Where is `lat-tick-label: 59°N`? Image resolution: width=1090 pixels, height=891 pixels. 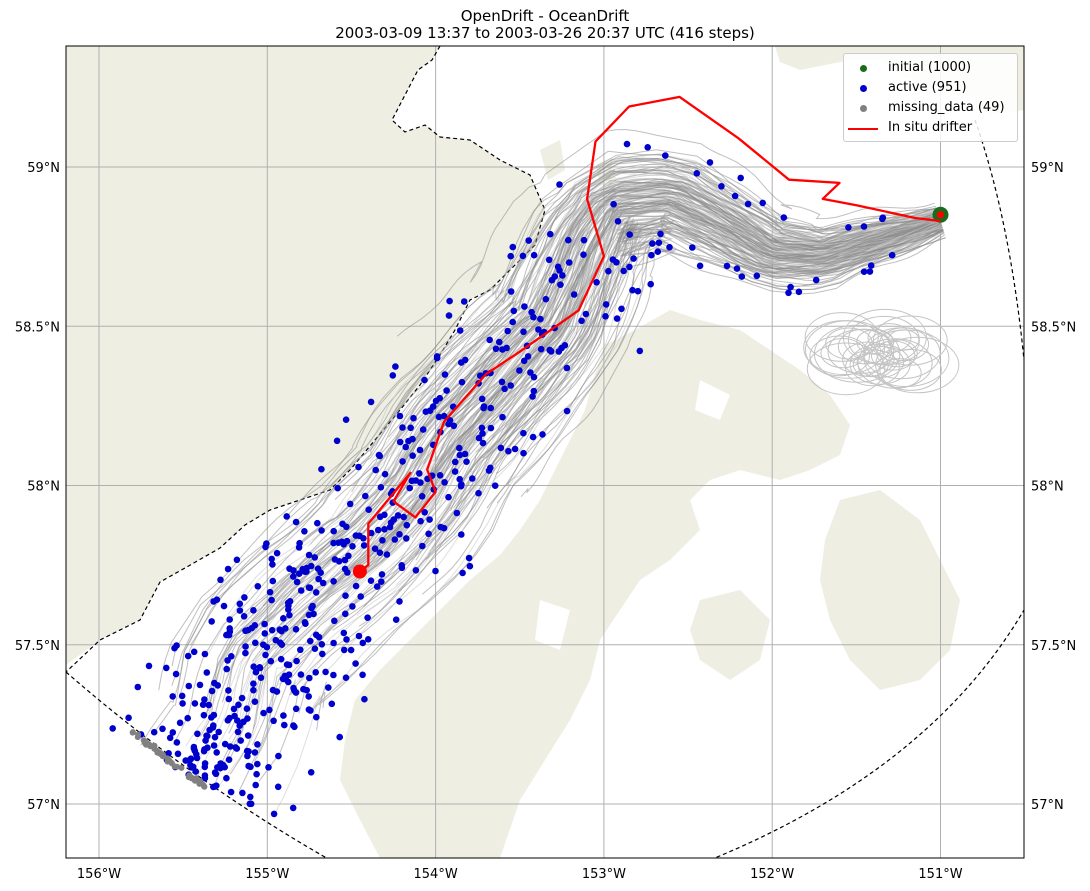
lat-tick-label: 59°N is located at coordinates (1047, 168).